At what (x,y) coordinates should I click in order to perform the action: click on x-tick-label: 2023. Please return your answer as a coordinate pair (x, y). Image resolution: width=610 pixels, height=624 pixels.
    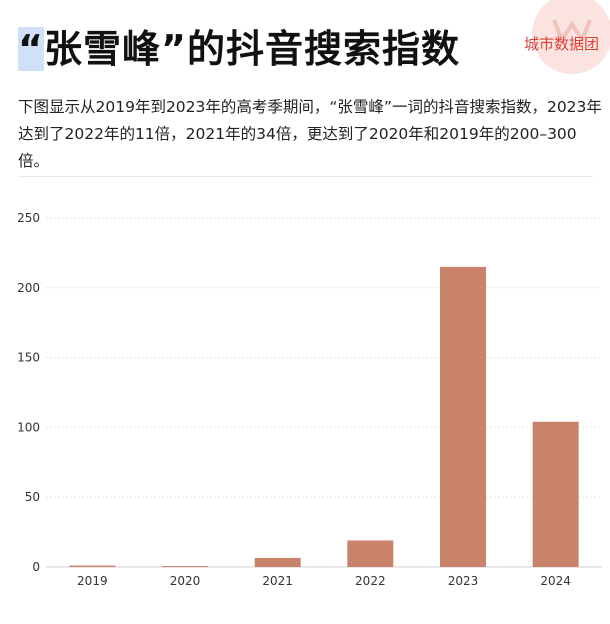
    Looking at the image, I should click on (463, 581).